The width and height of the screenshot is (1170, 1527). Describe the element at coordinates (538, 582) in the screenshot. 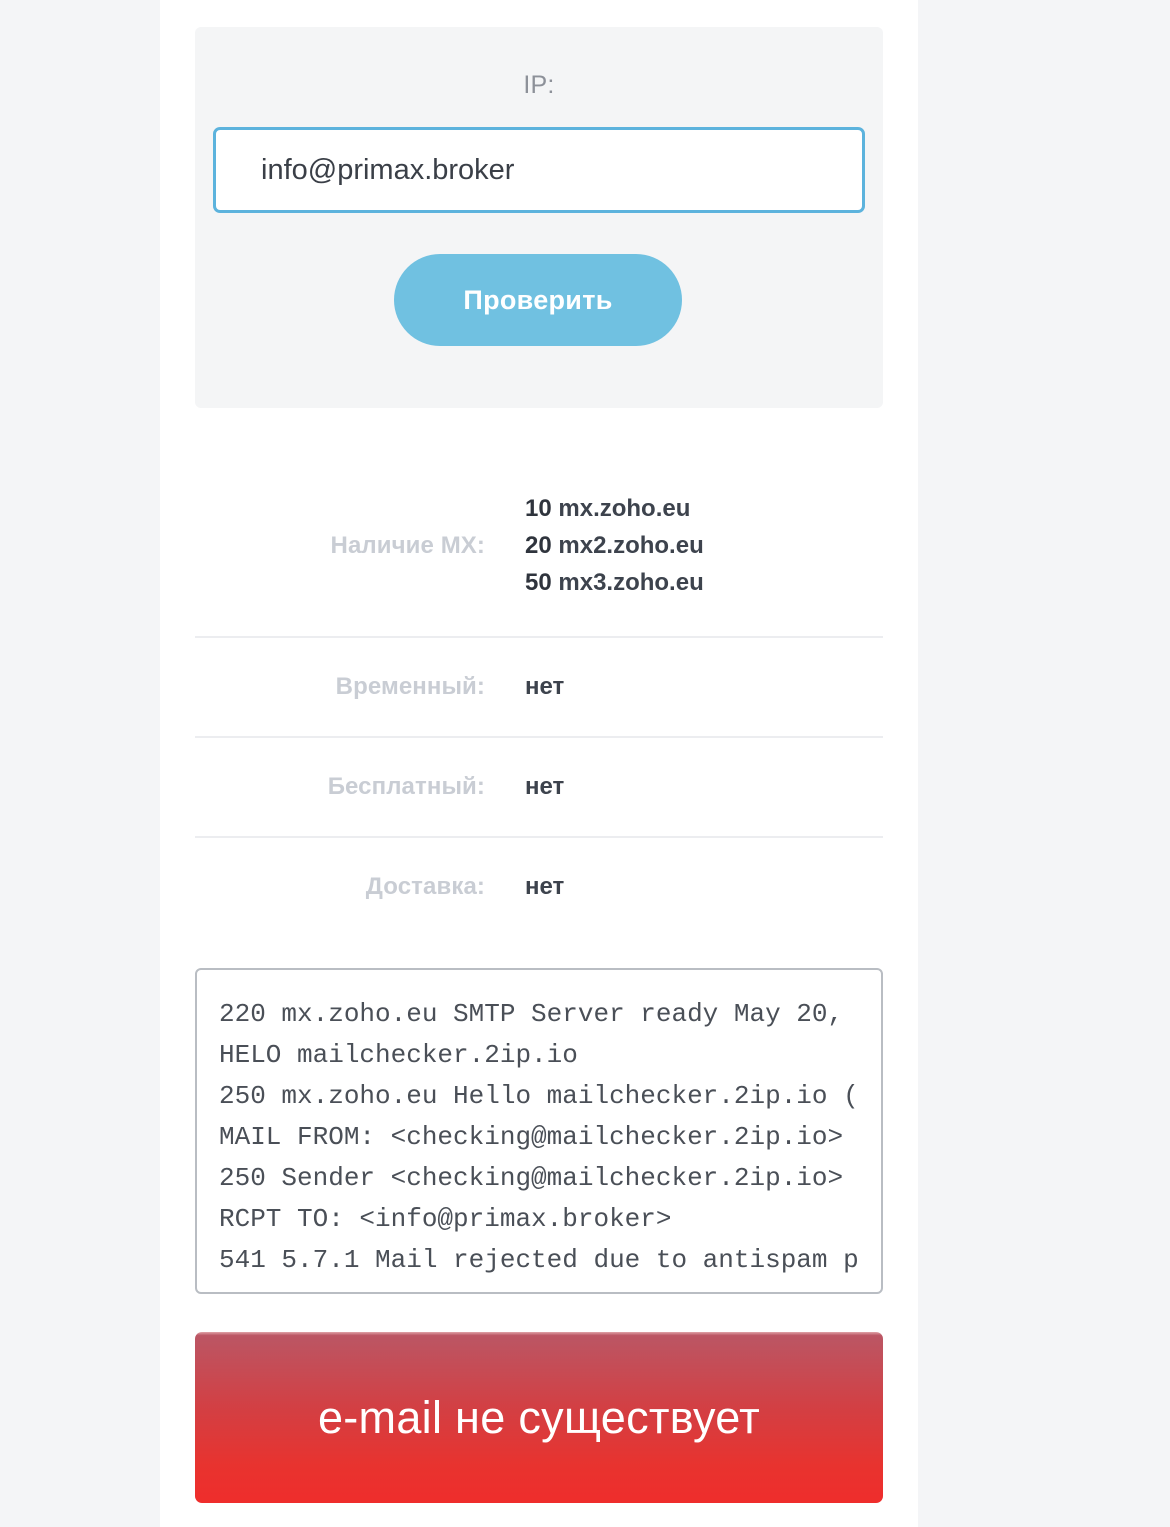

I see `mx-priority: 50` at that location.